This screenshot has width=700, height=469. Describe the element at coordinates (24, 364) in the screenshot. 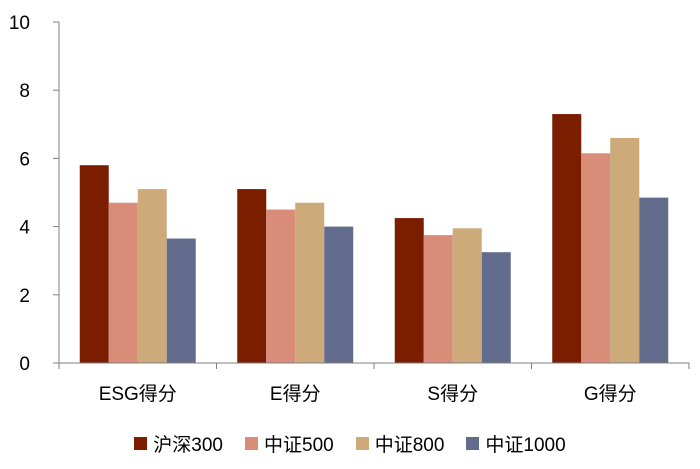

I see `y-tick-label-0: 0` at that location.